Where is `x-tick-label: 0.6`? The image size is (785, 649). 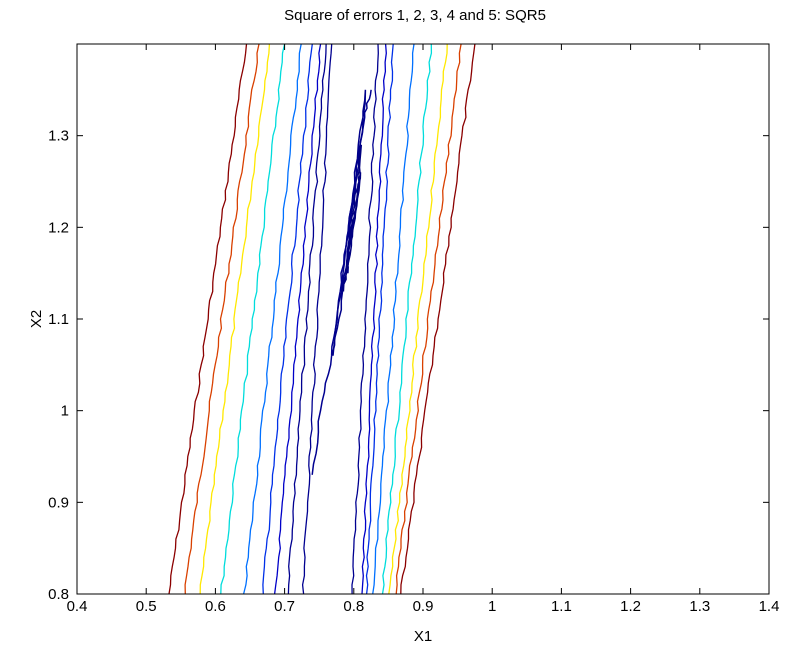 x-tick-label: 0.6 is located at coordinates (215, 606).